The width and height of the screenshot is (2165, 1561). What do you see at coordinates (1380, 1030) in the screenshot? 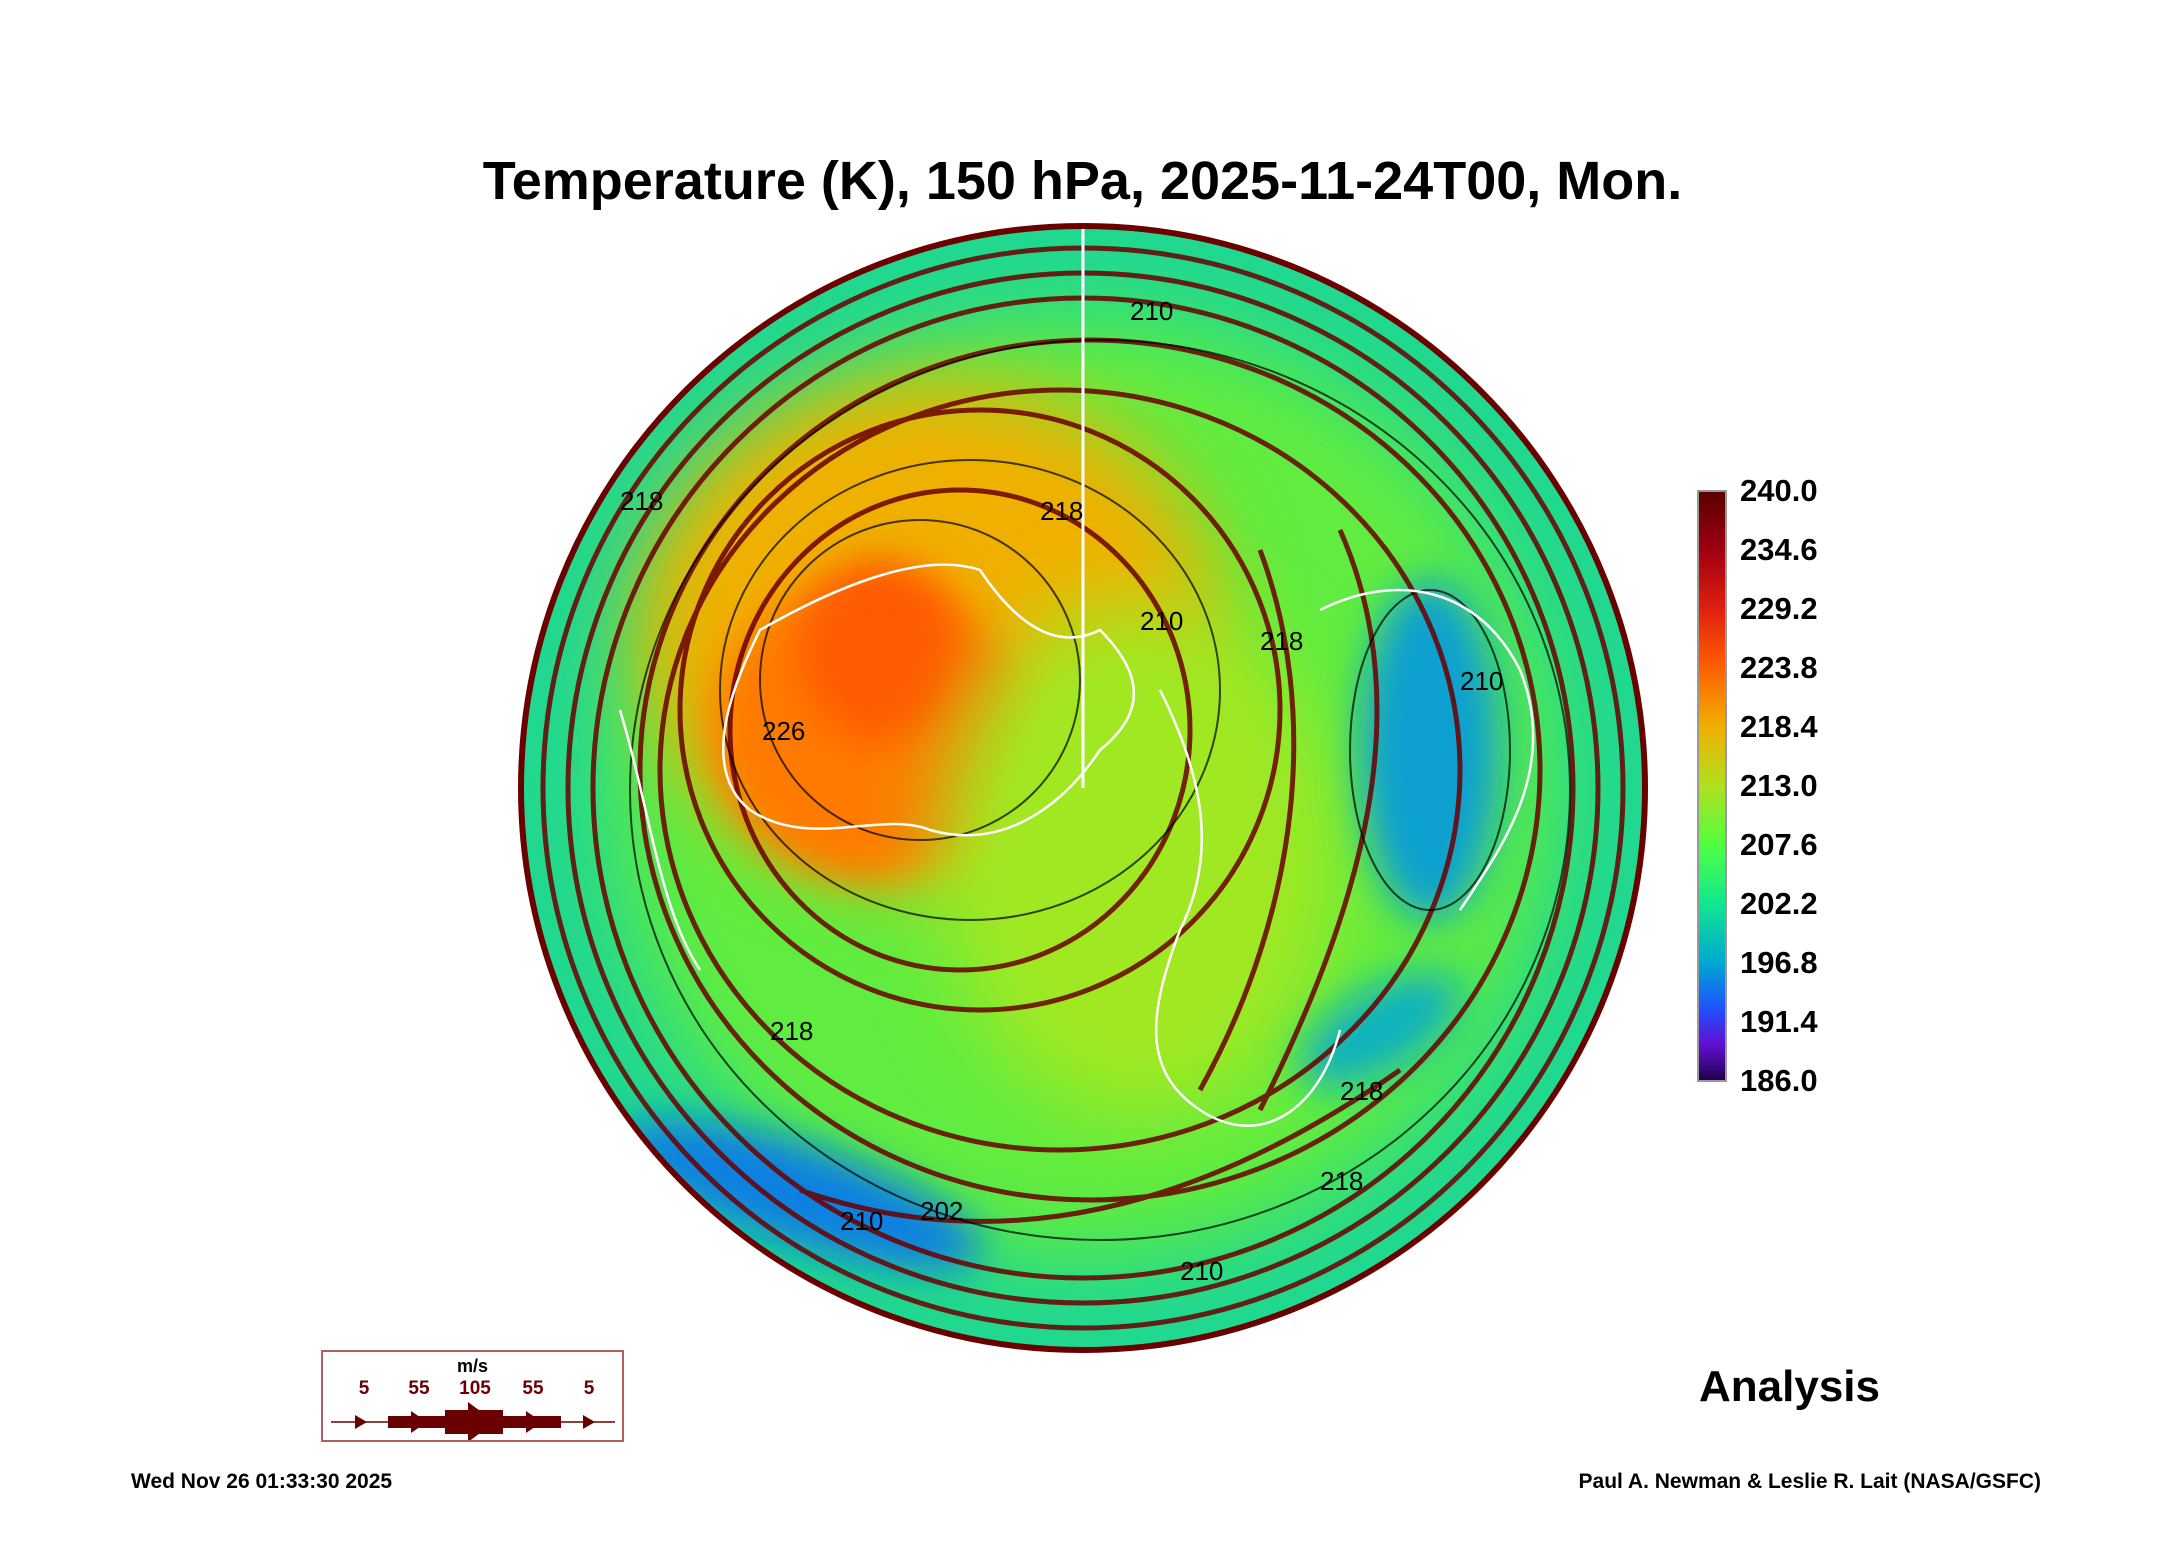
I see `cold-region-southeast` at bounding box center [1380, 1030].